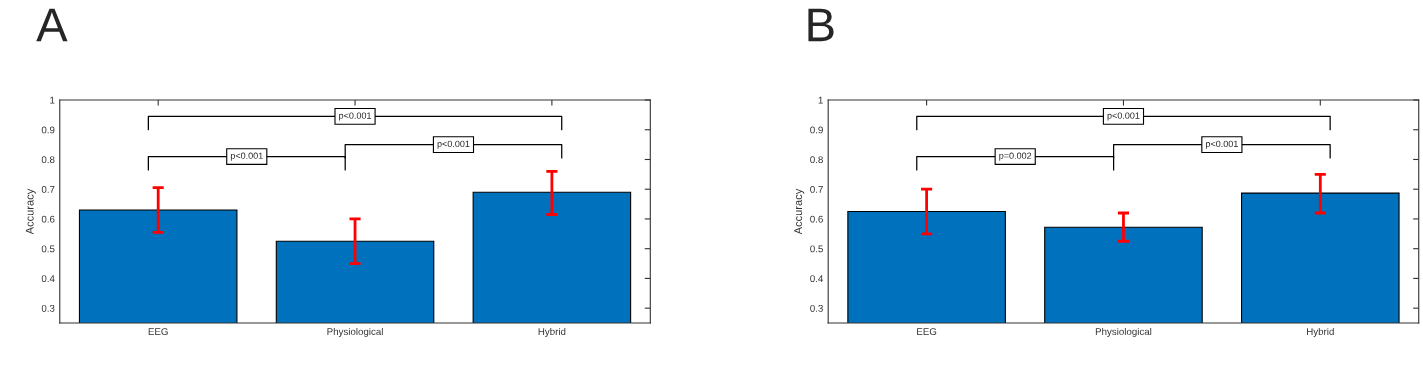 The image size is (1423, 365). Describe the element at coordinates (821, 25) in the screenshot. I see `chart-title: B` at that location.